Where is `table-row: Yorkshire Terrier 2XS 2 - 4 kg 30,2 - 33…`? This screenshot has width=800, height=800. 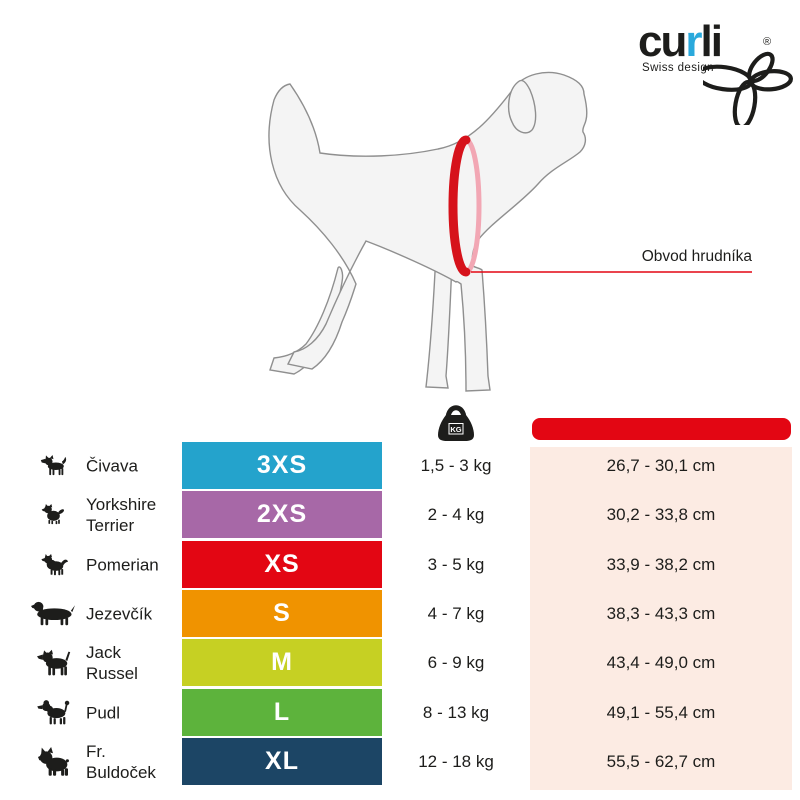 table-row: Yorkshire Terrier 2XS 2 - 4 kg 30,2 - 33… is located at coordinates (400, 514).